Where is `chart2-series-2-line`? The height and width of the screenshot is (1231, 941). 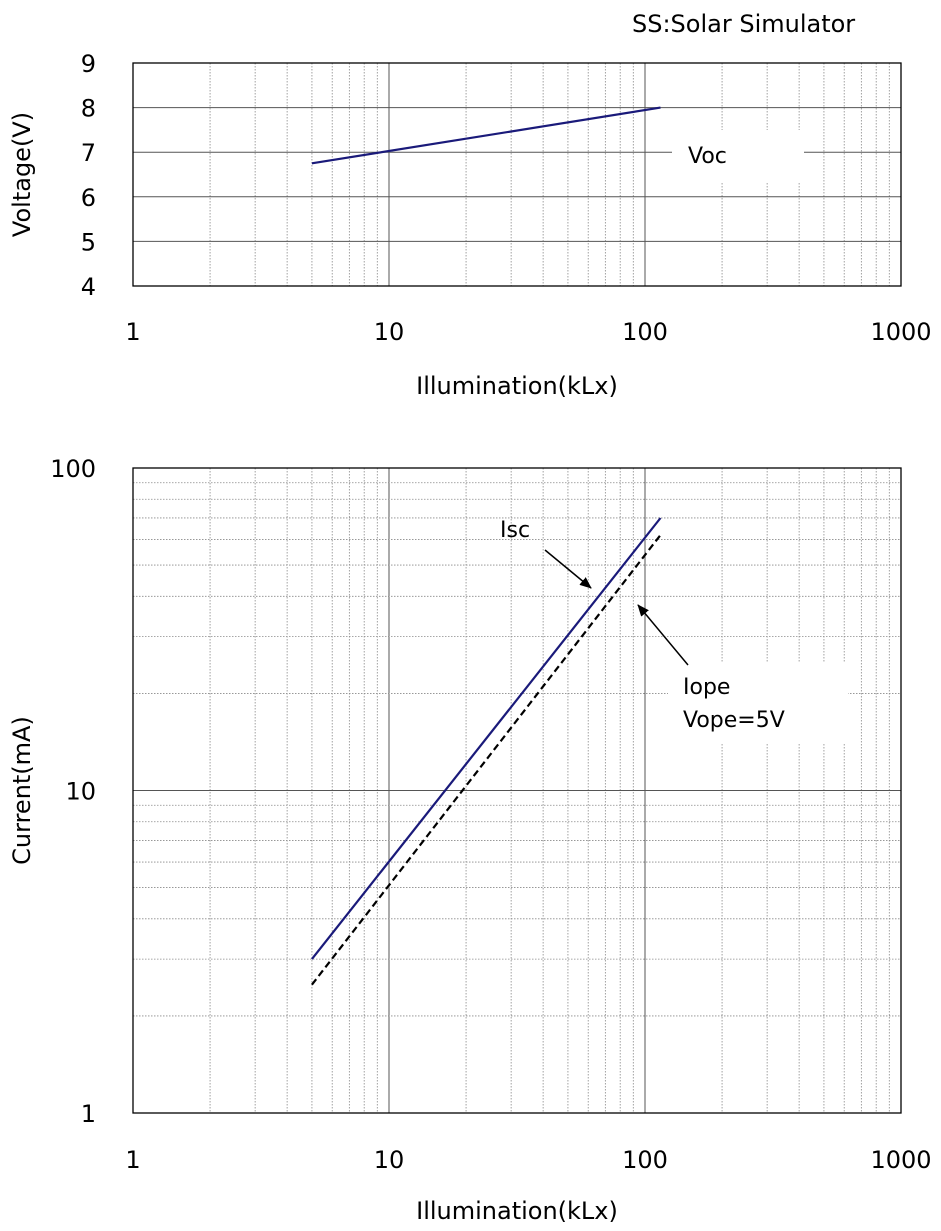 chart2-series-2-line is located at coordinates (486, 760).